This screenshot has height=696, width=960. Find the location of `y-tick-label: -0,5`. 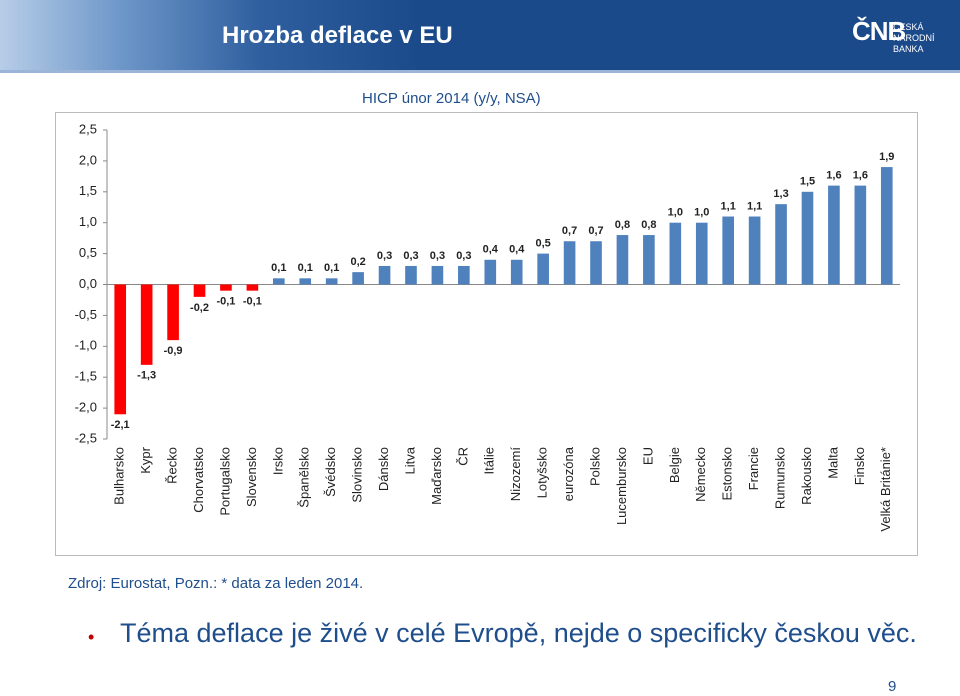

y-tick-label: -0,5 is located at coordinates (86, 314).